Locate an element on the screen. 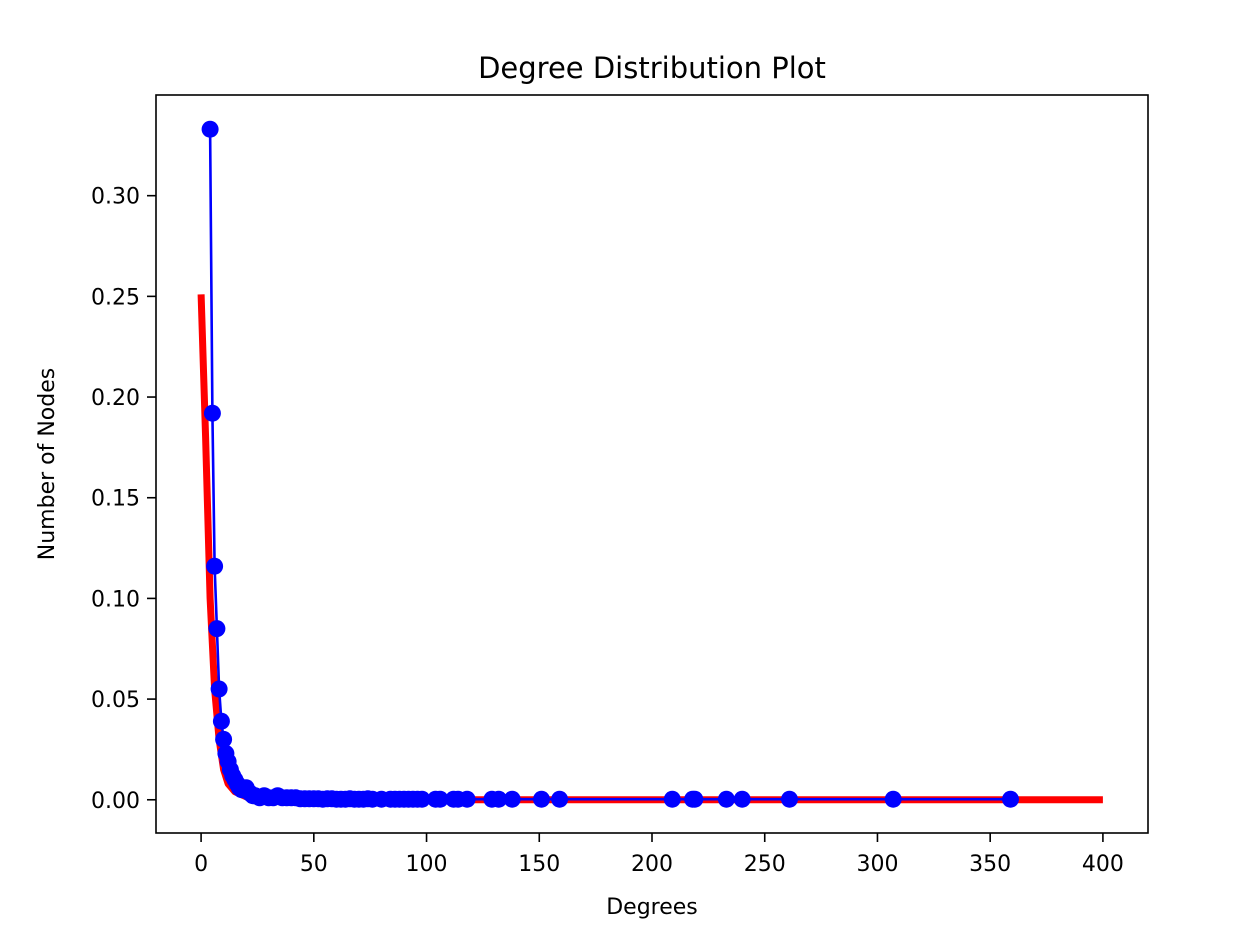  x-tick-label: 100 is located at coordinates (427, 864).